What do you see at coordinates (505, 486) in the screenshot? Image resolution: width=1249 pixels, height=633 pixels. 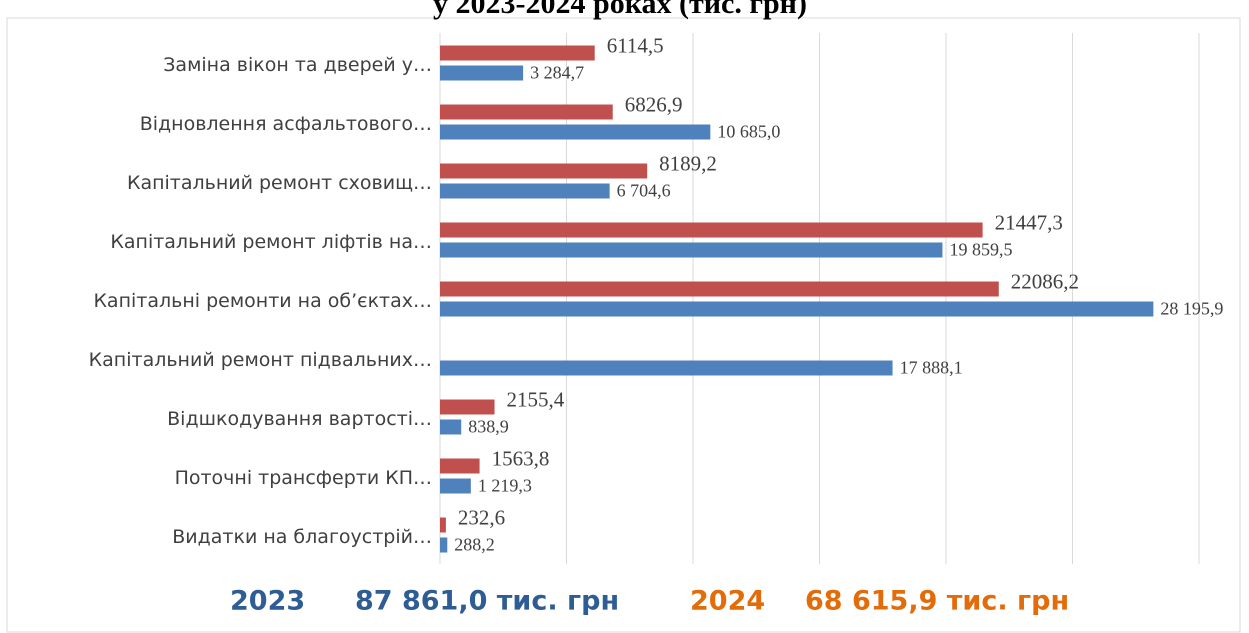 I see `data-label: 1 219,3` at bounding box center [505, 486].